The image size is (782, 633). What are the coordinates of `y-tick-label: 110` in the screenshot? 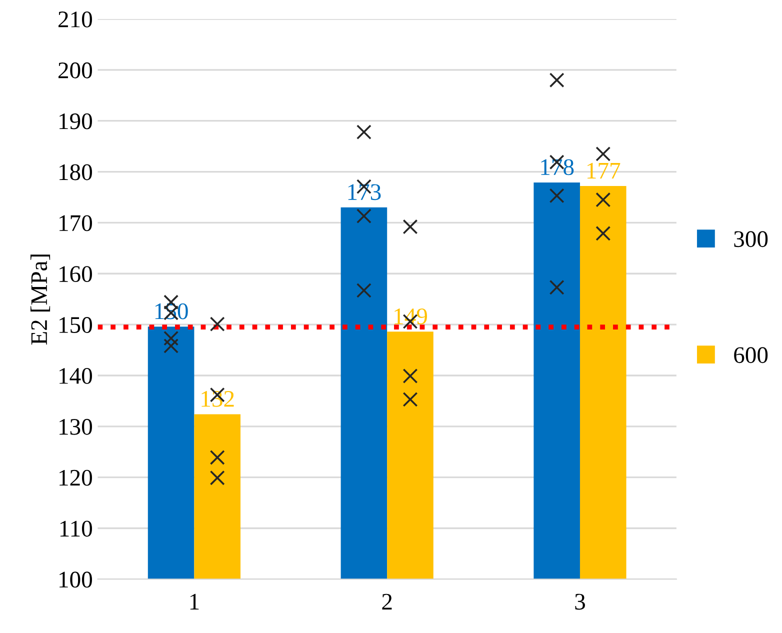 It's located at (76, 528).